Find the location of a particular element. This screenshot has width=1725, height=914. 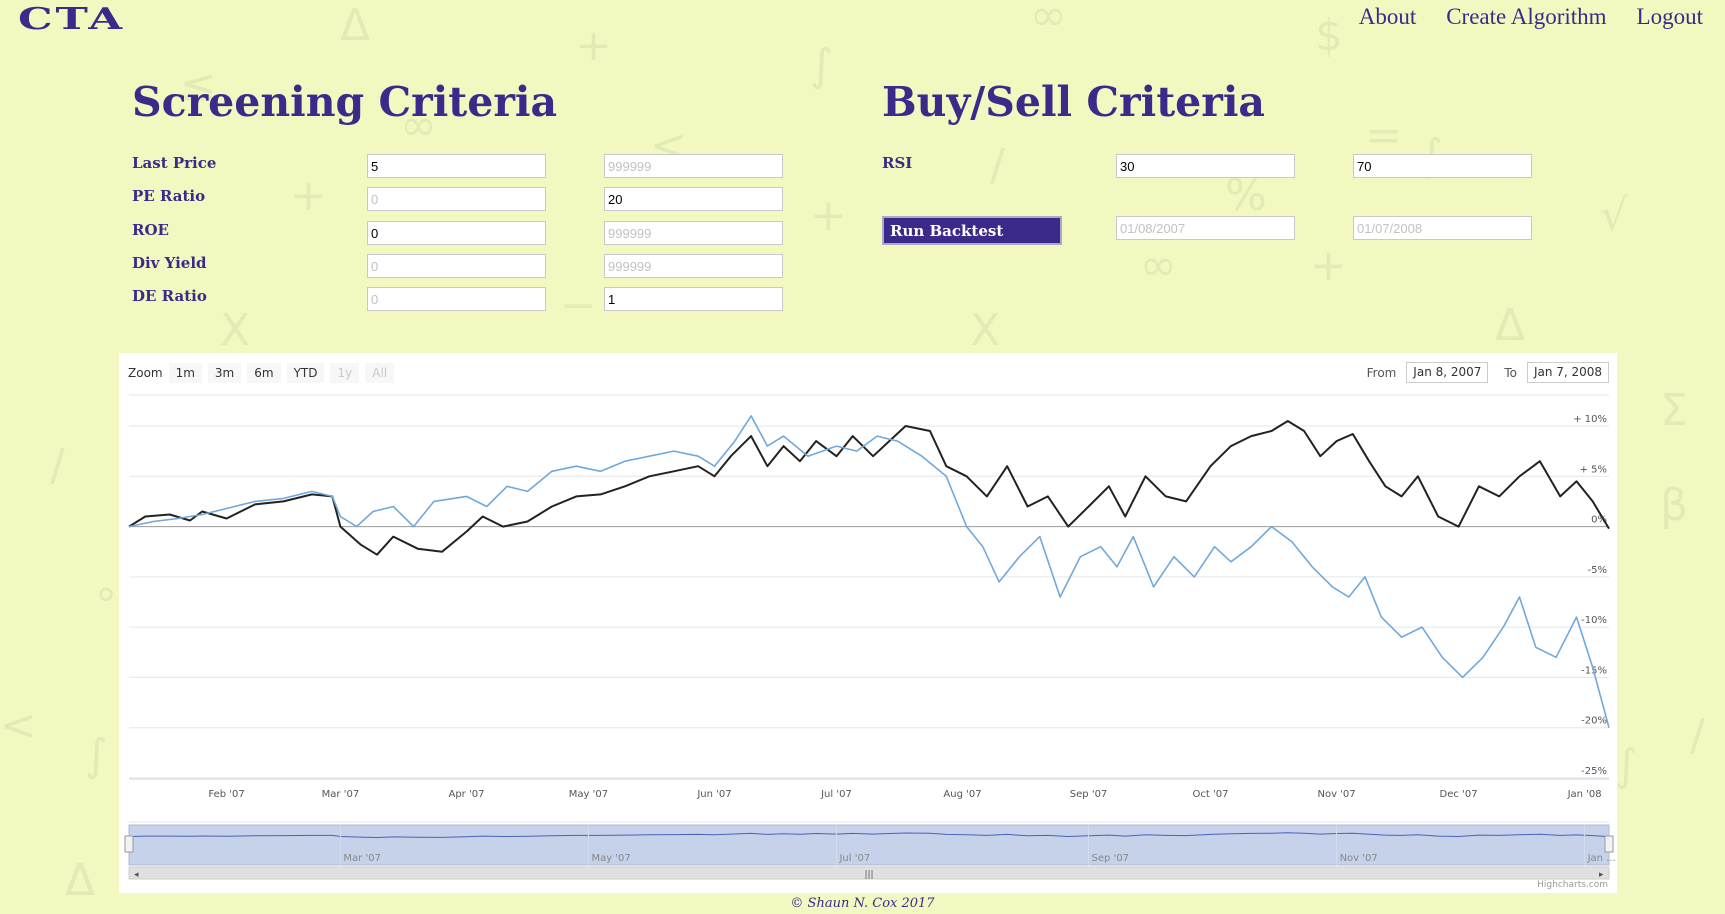

zoom-1m-button: 1m is located at coordinates (185, 373).